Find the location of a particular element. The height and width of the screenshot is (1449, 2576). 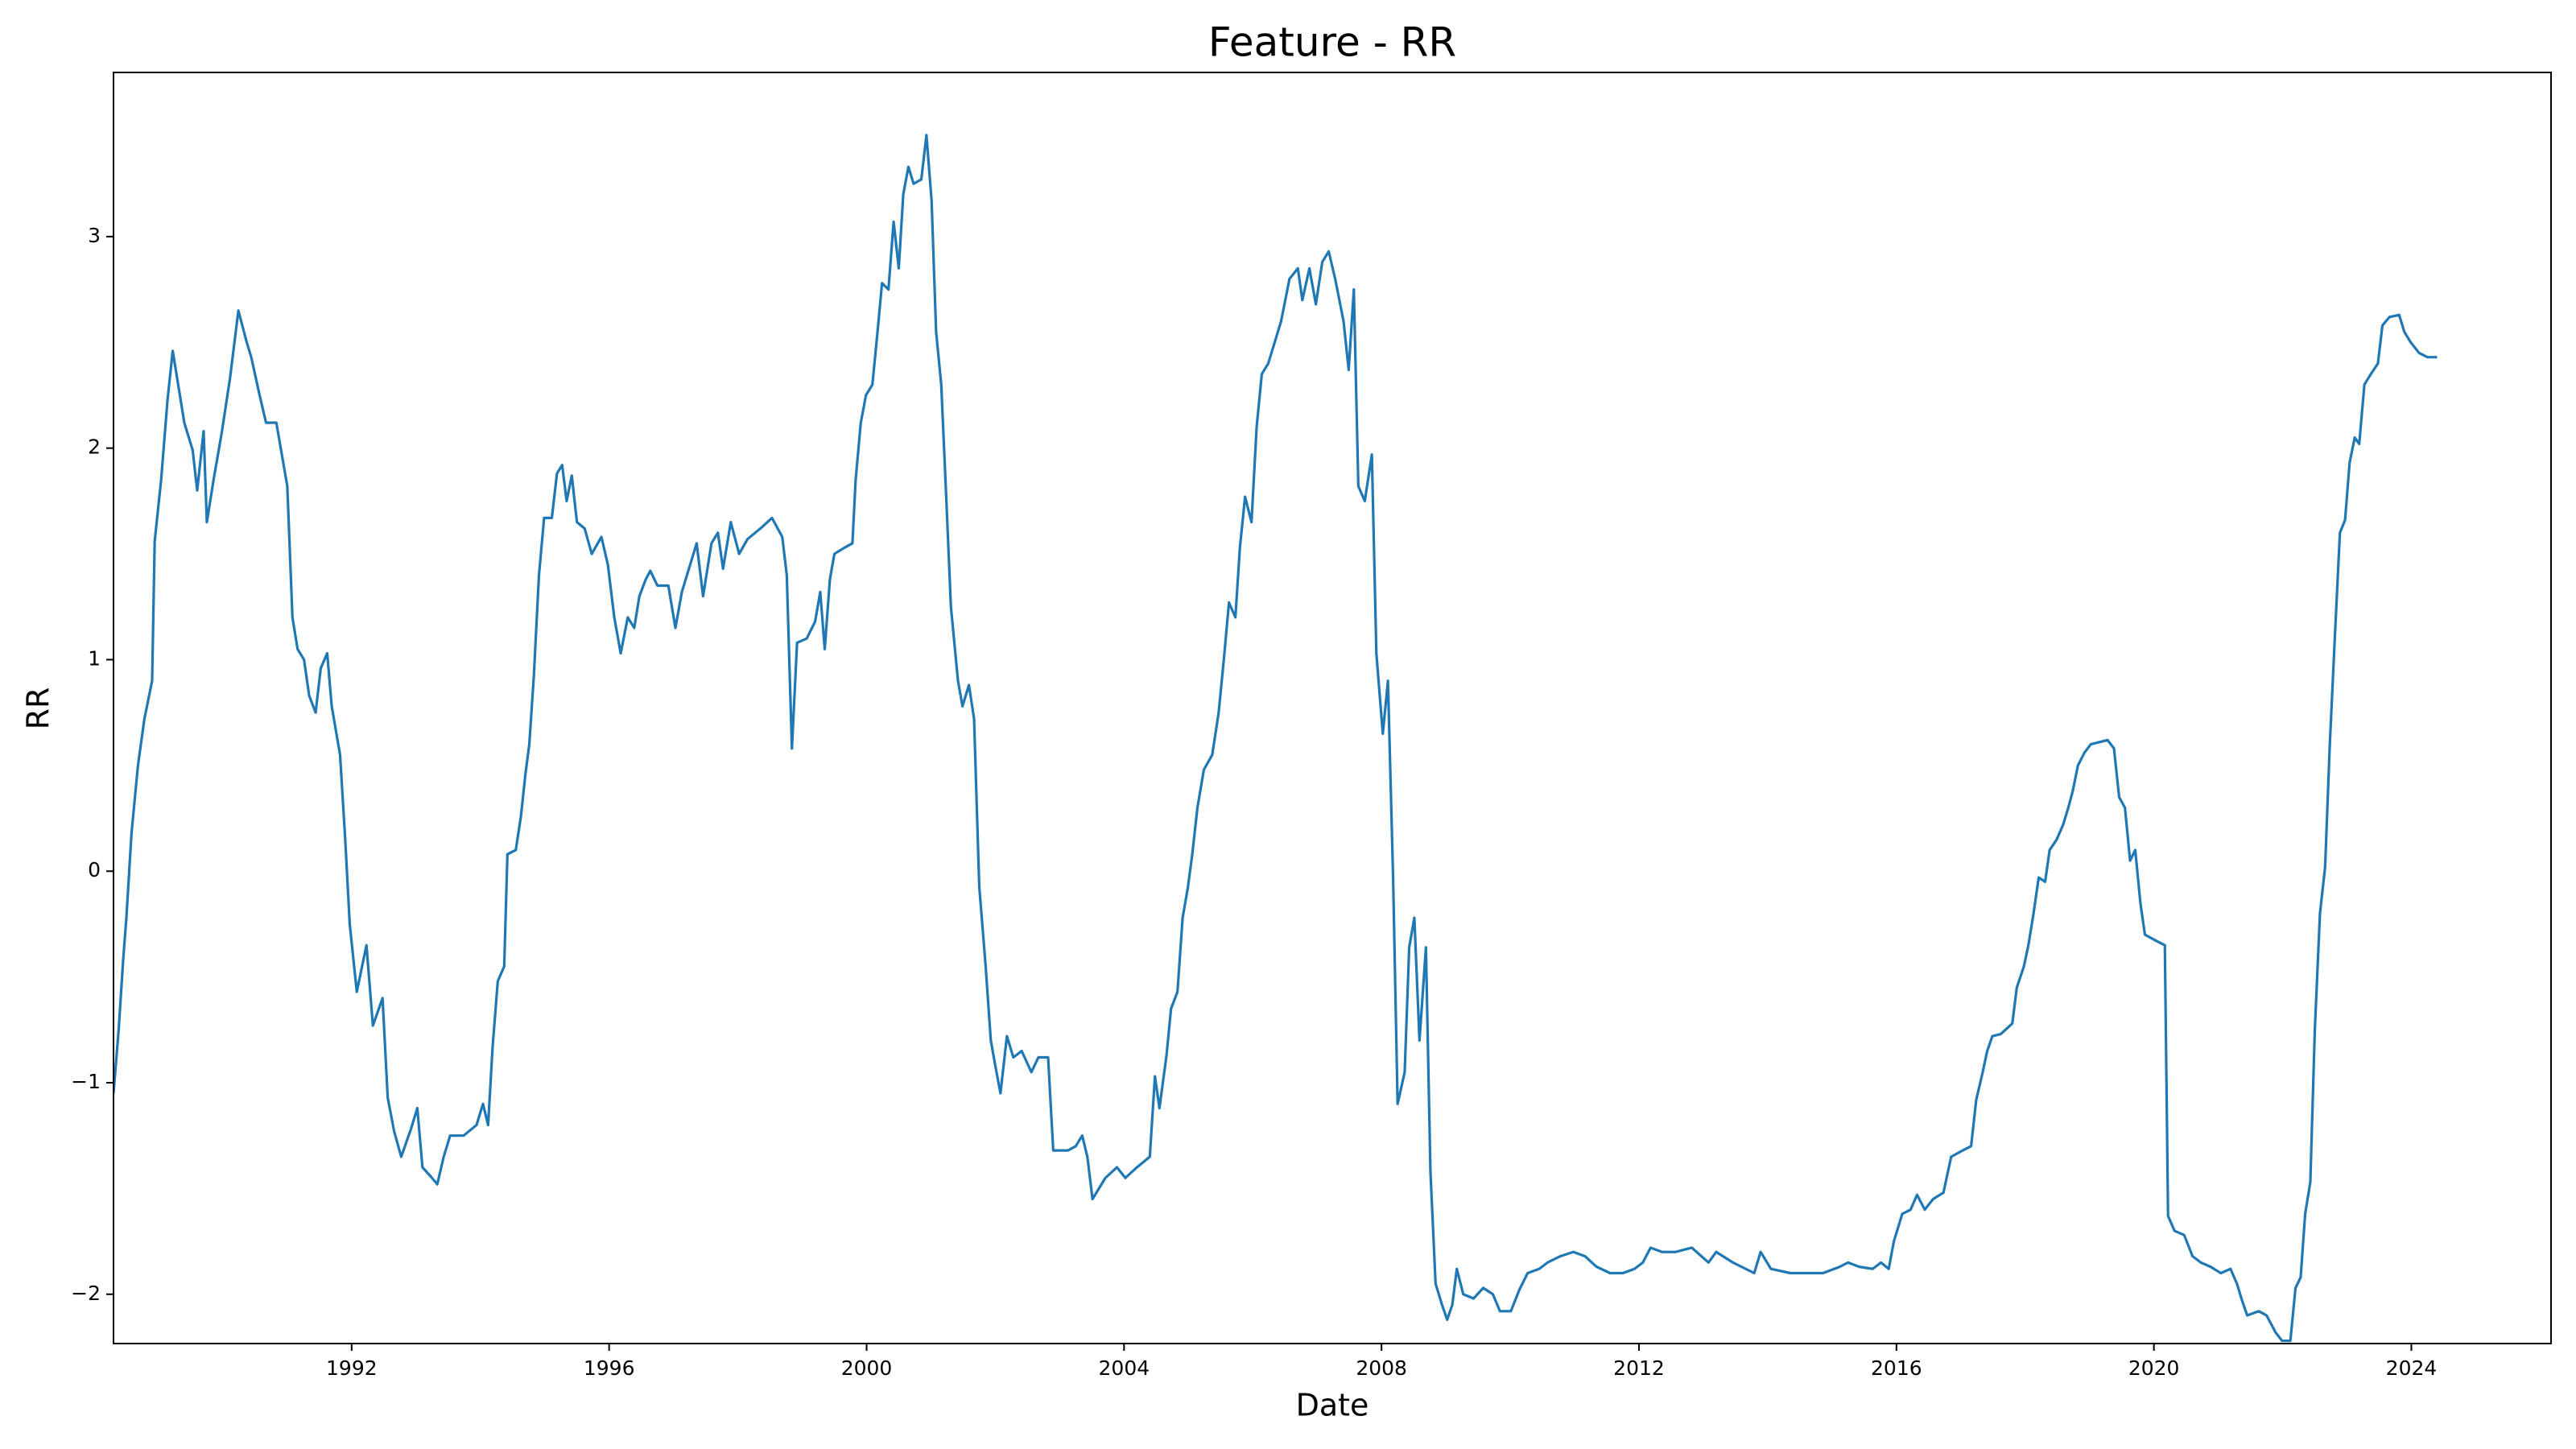

x-tick-label: 2024 is located at coordinates (2412, 1368).